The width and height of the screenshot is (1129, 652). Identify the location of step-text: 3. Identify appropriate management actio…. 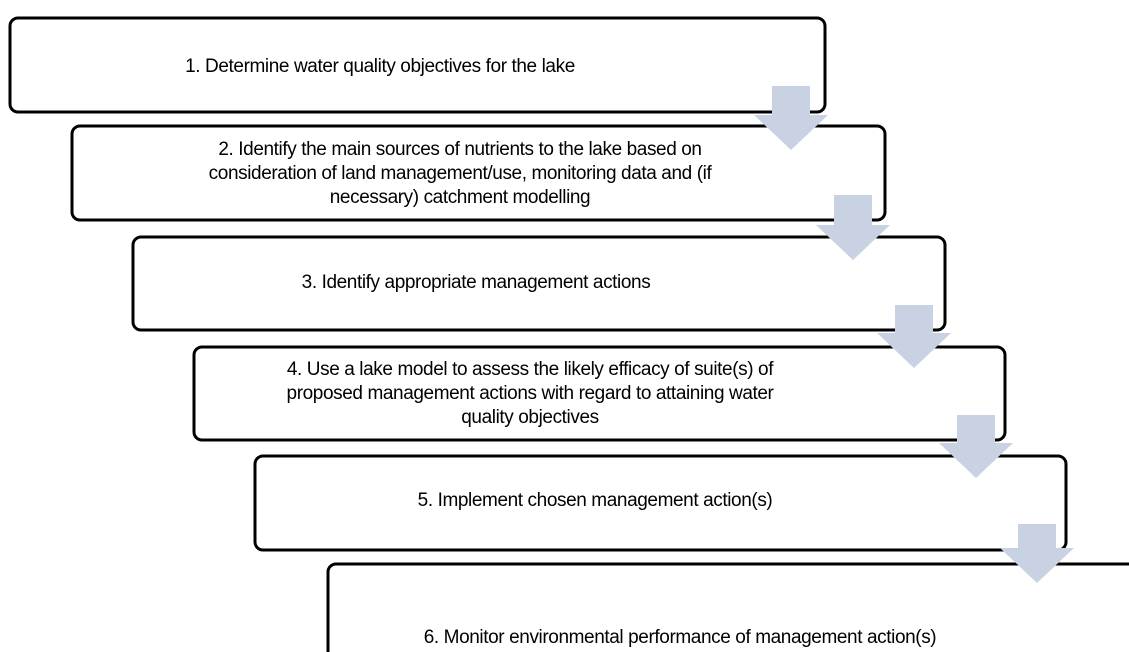
(476, 282).